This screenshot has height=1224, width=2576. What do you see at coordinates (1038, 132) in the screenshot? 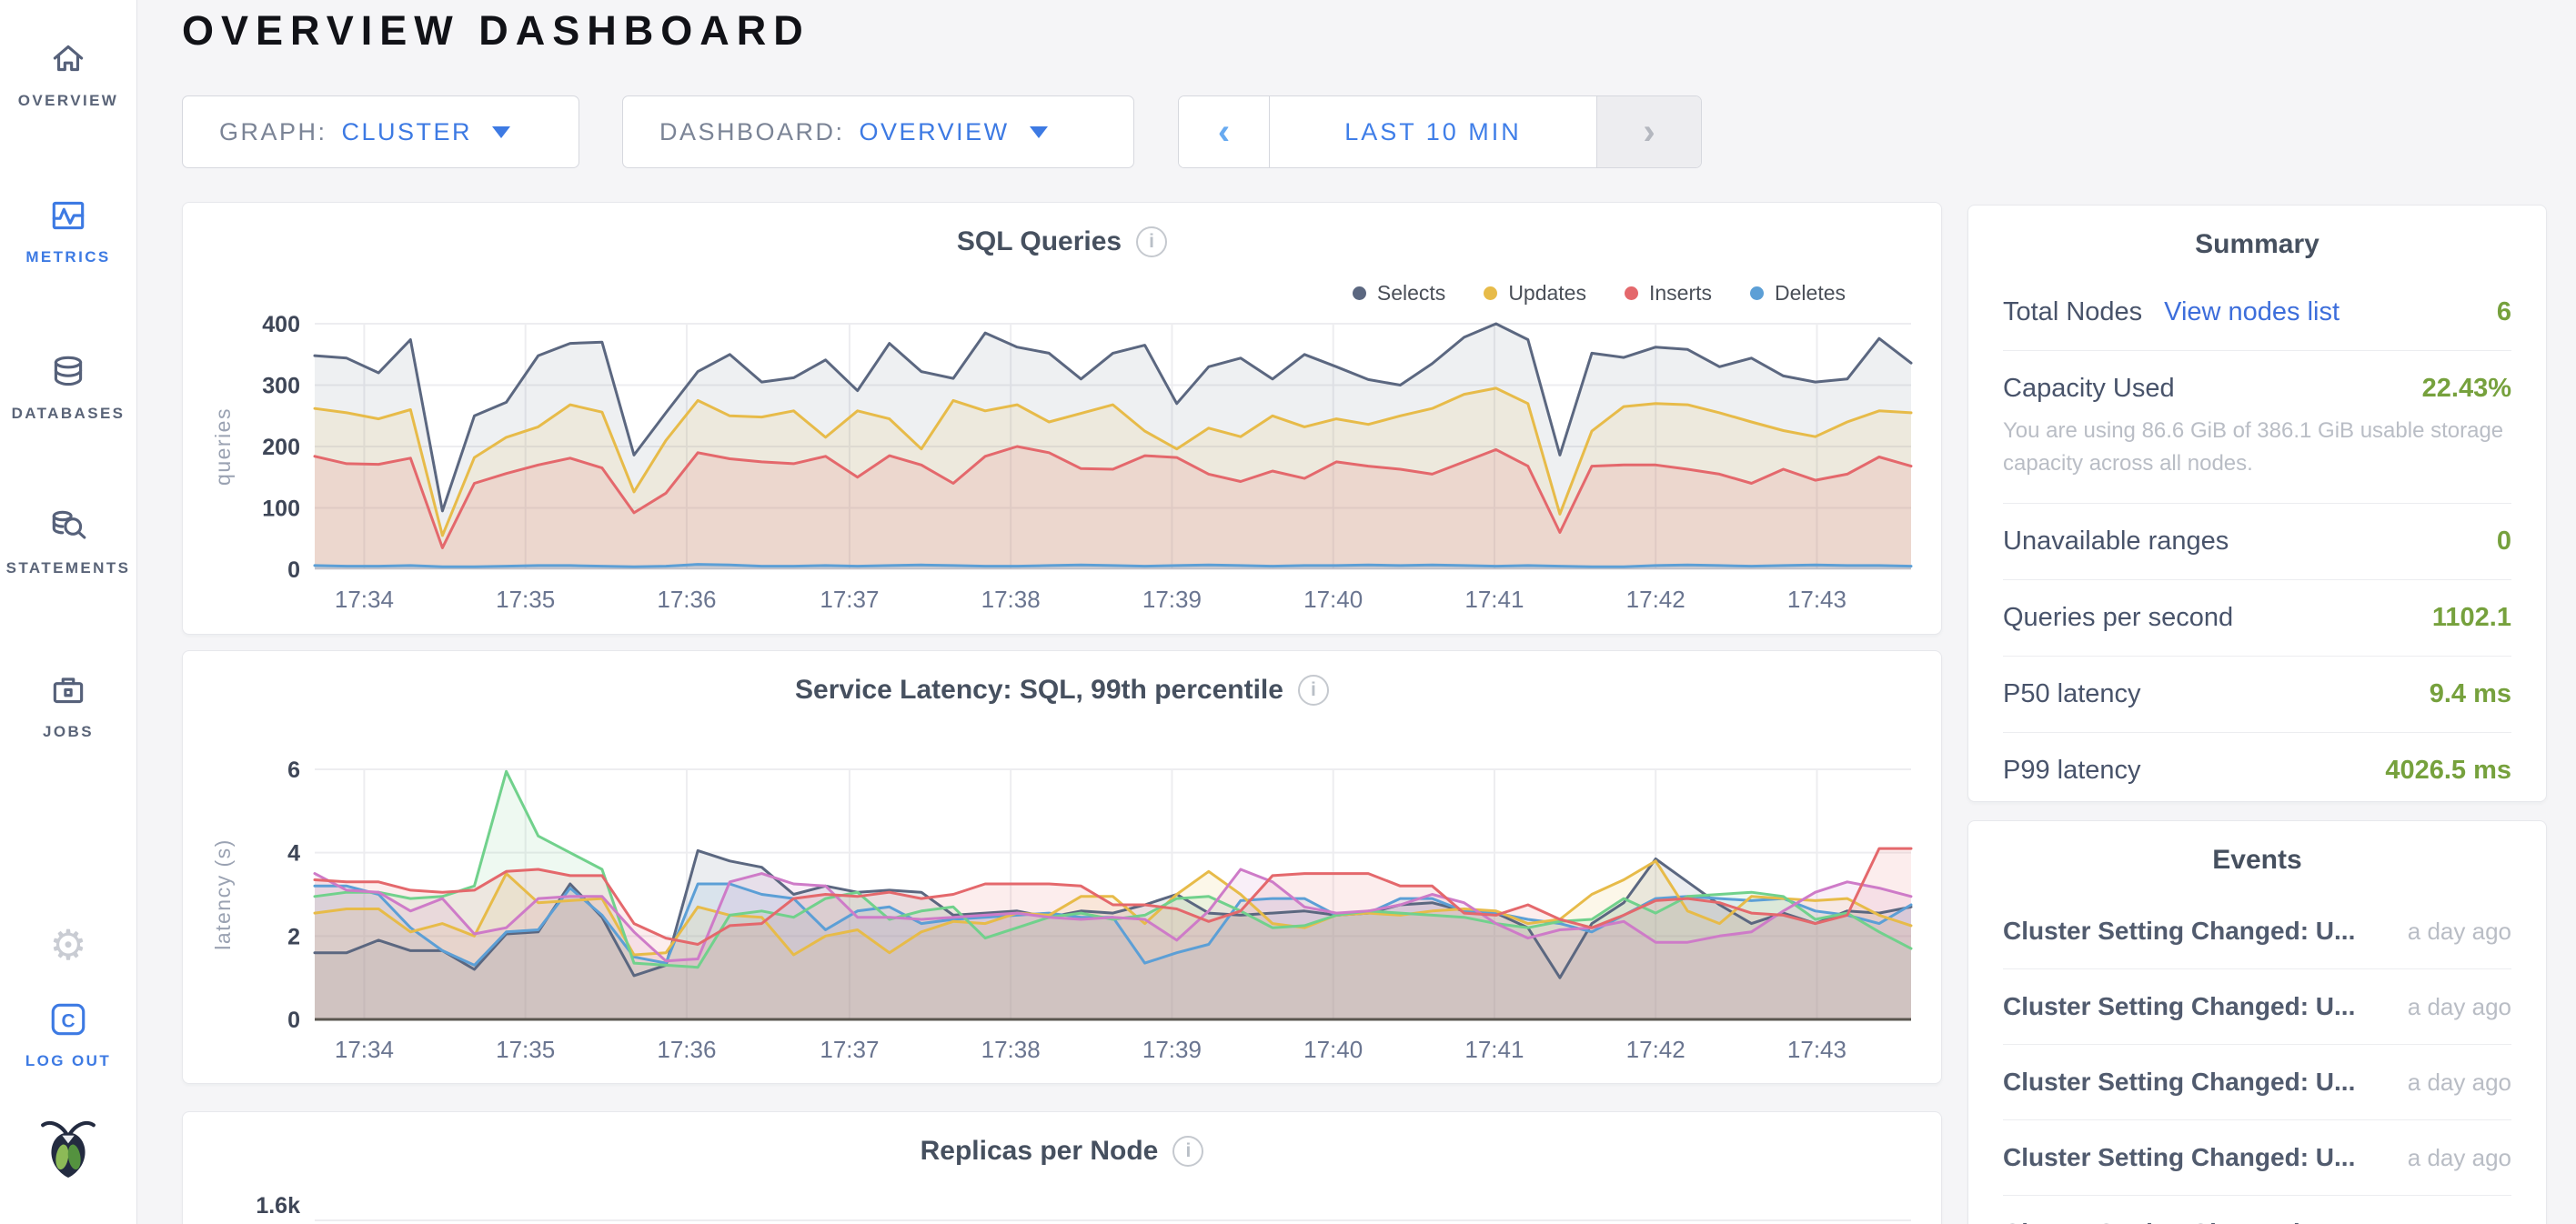
I see `chevron-down-icon` at bounding box center [1038, 132].